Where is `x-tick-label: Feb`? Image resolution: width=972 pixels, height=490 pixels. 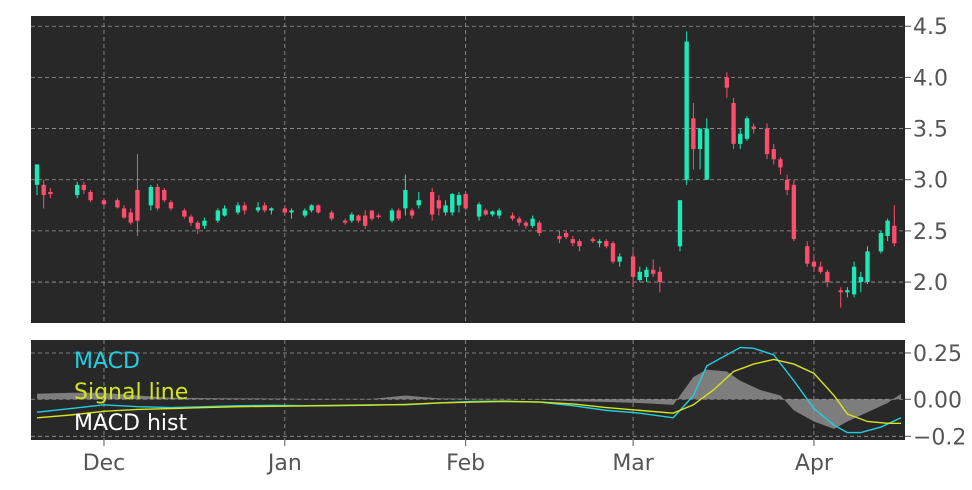
x-tick-label: Feb is located at coordinates (465, 463).